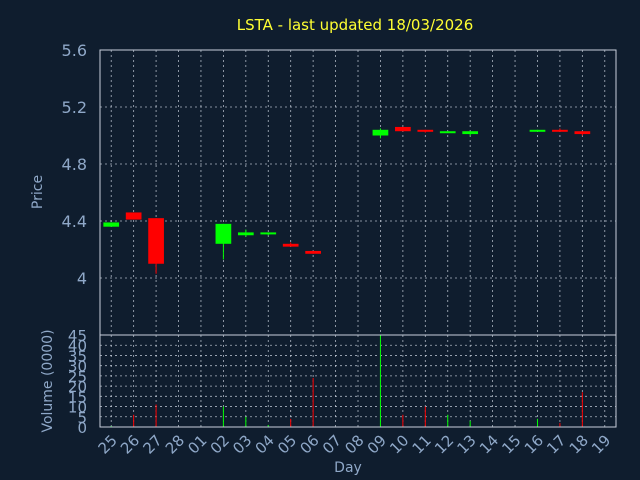  I want to click on x-axis-label: Day, so click(348, 468).